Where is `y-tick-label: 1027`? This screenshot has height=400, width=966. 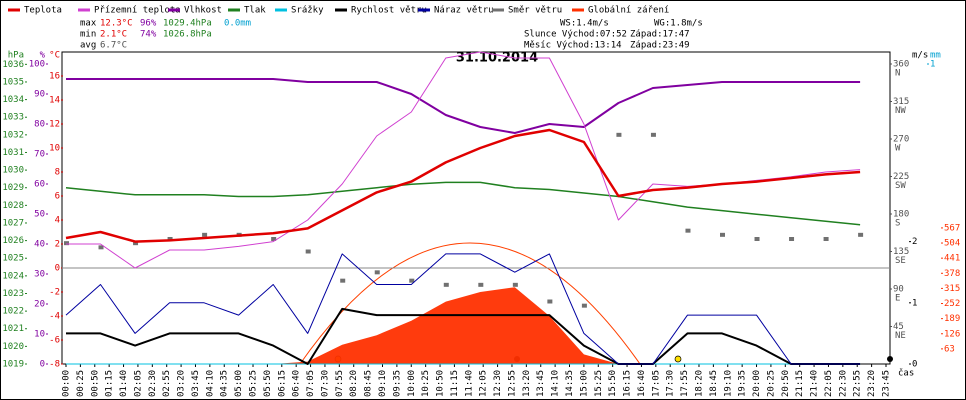
y-tick-label: 1027 is located at coordinates (13, 223).